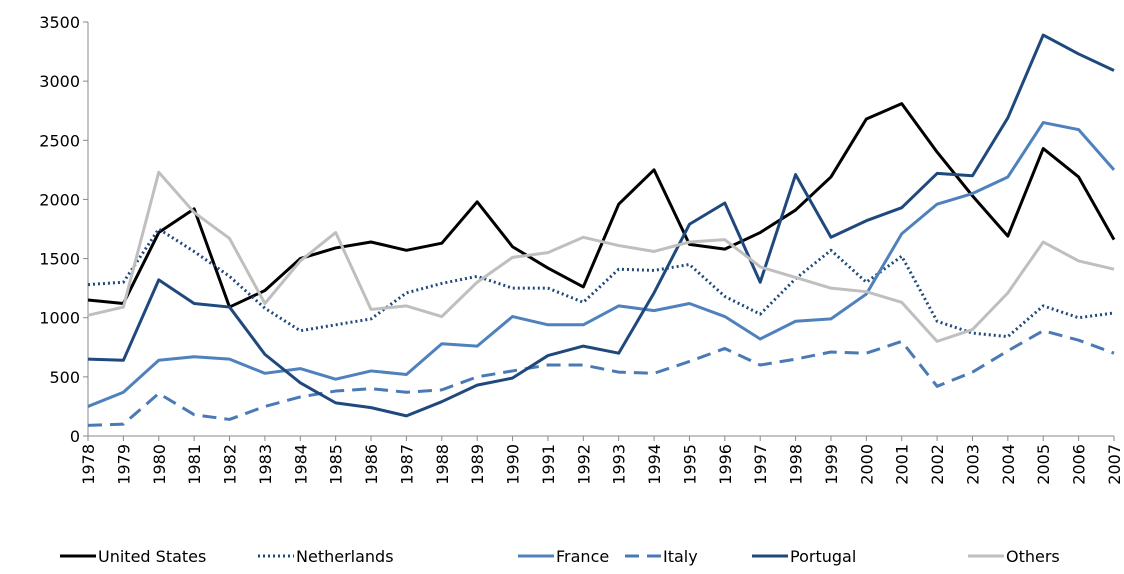  I want to click on x-tick-label: 2004, so click(1008, 464).